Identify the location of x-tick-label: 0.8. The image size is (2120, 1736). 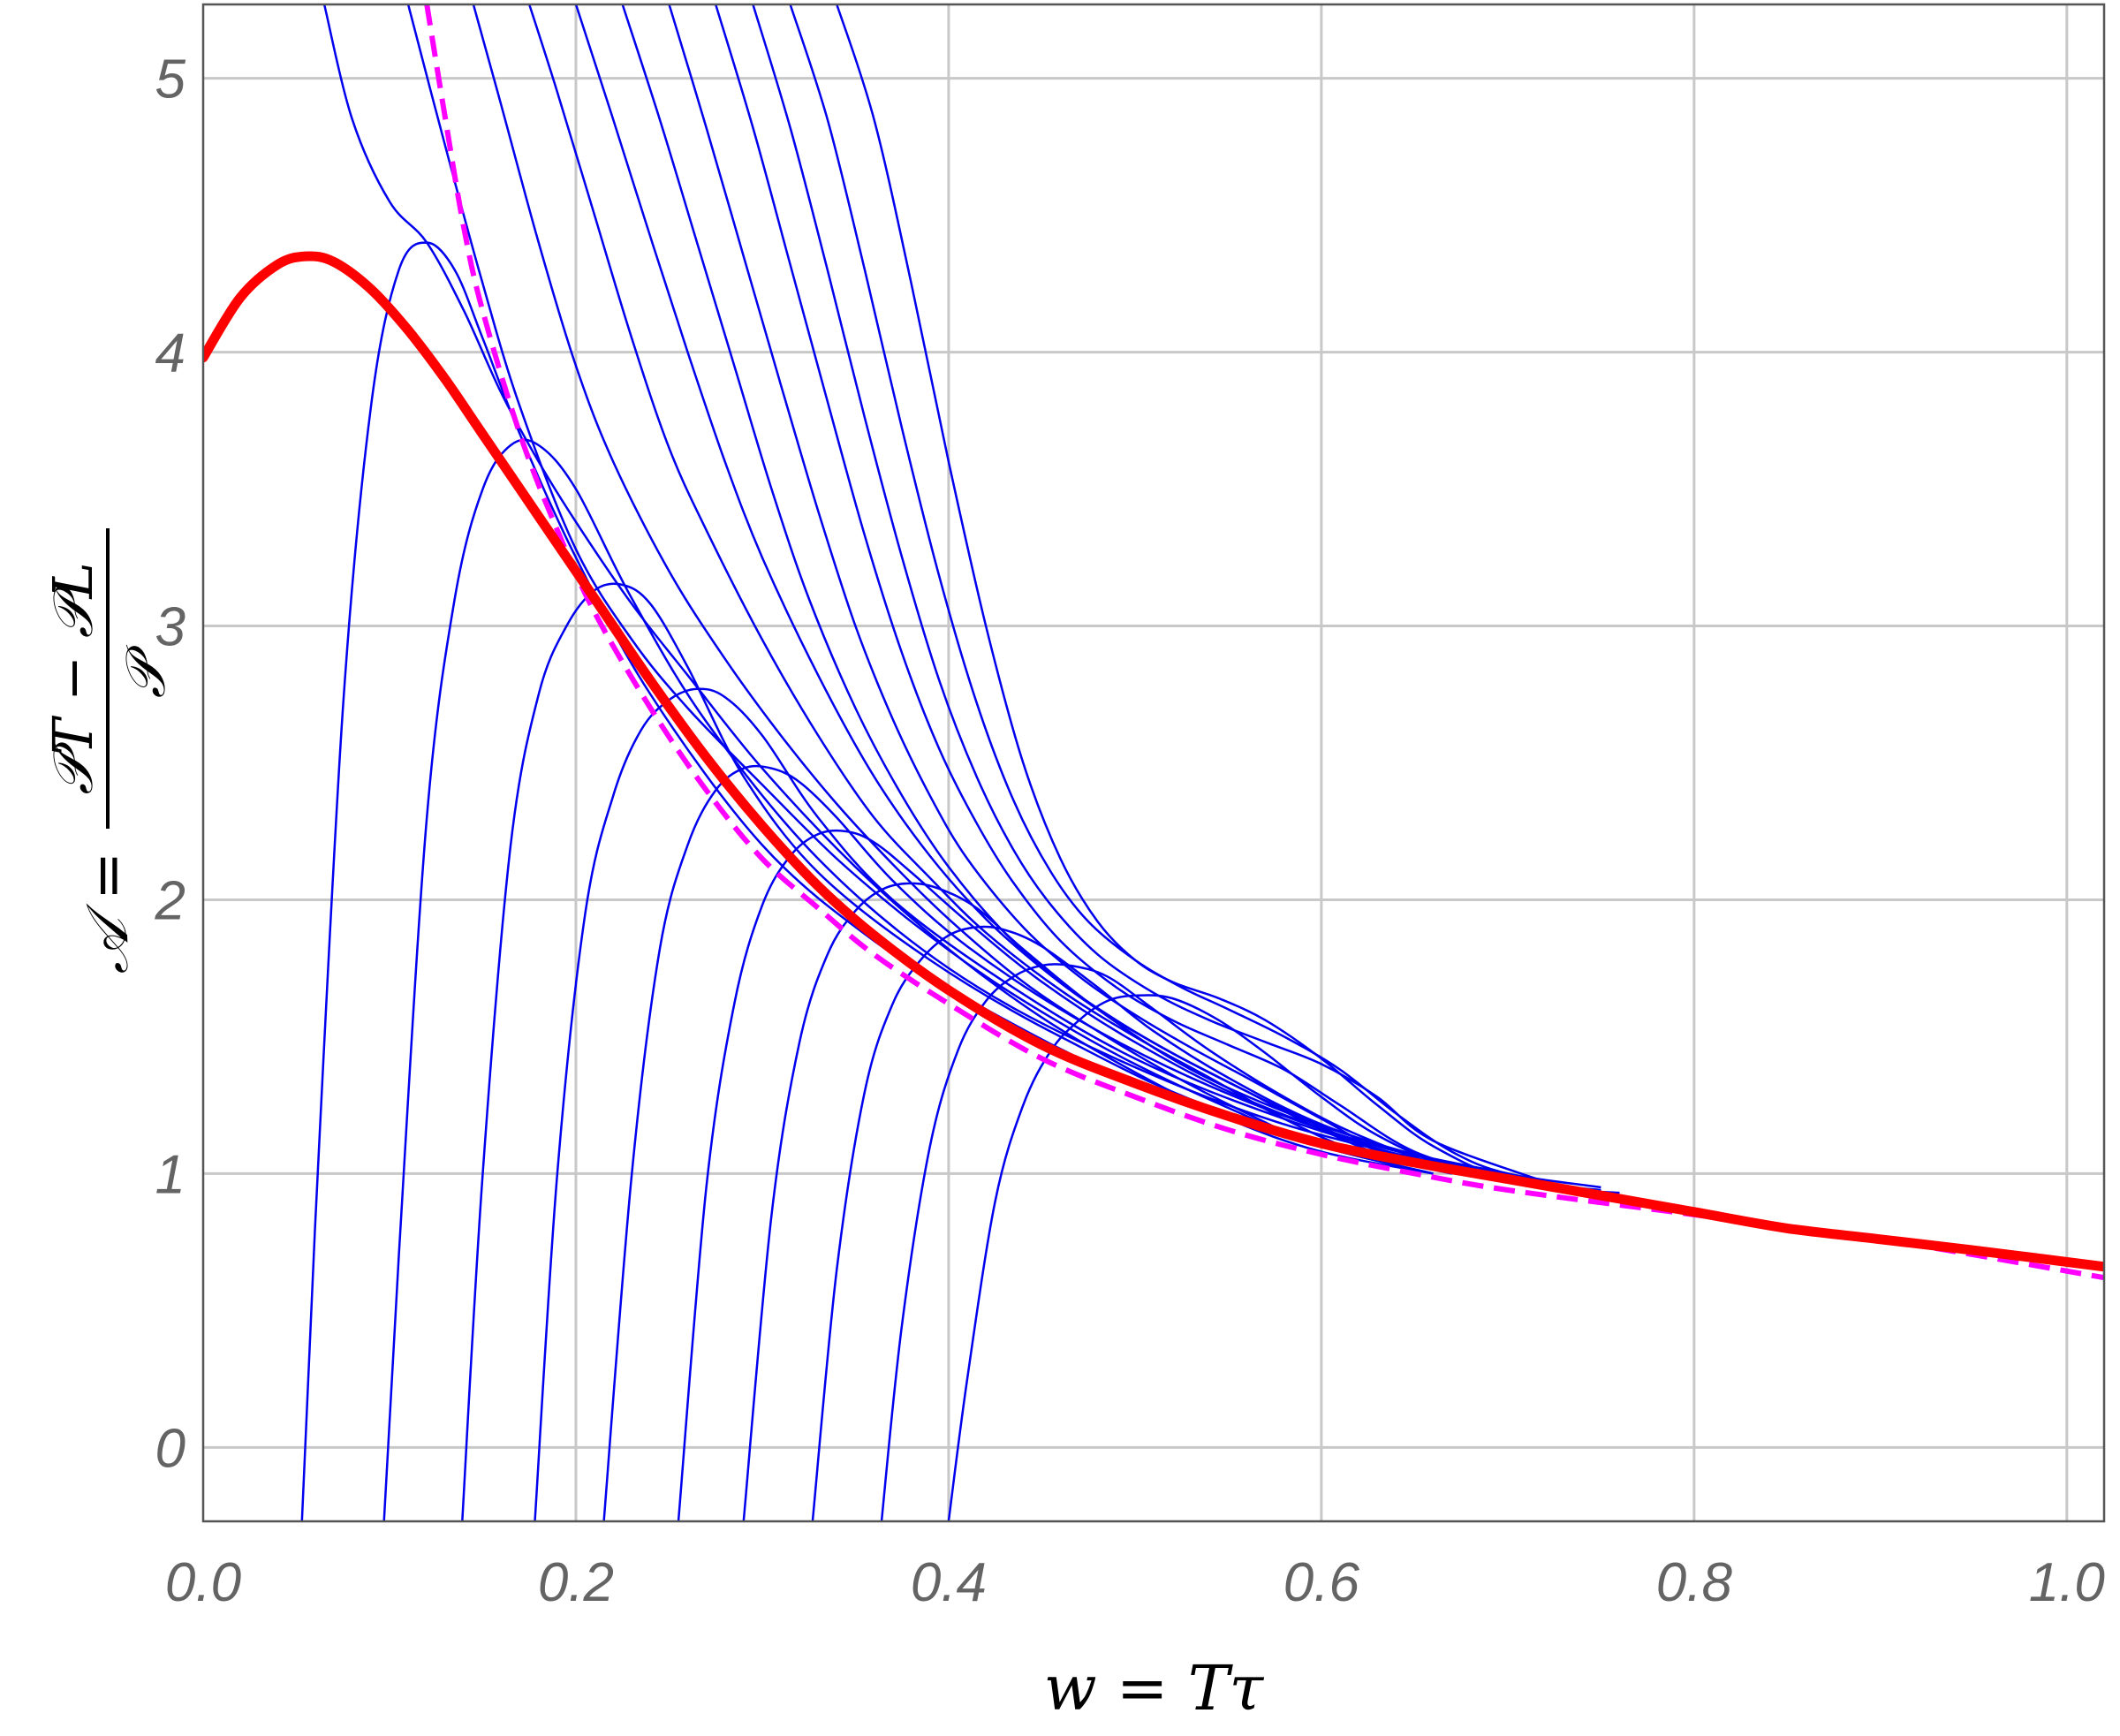
(1694, 1582).